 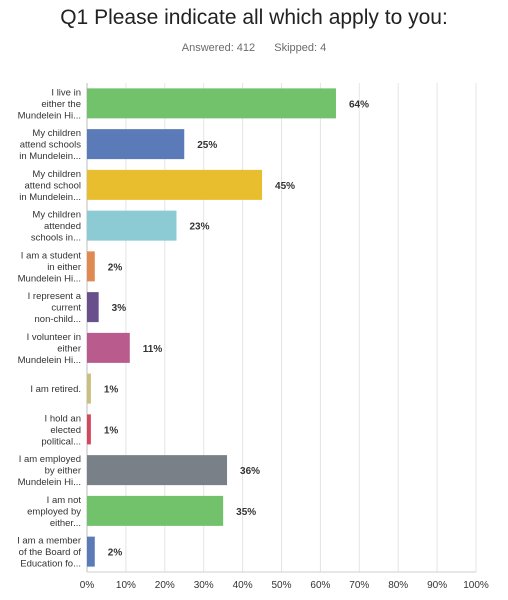 I want to click on x-tick-label: 0%, so click(x=87, y=585).